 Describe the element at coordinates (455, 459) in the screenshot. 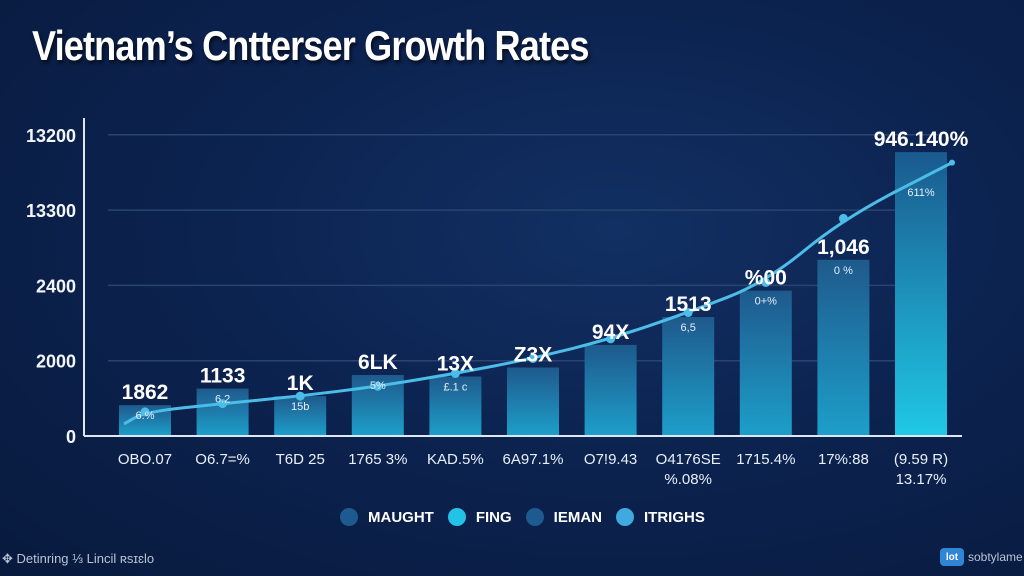

I see `x-tick-label: KAD.5%` at that location.